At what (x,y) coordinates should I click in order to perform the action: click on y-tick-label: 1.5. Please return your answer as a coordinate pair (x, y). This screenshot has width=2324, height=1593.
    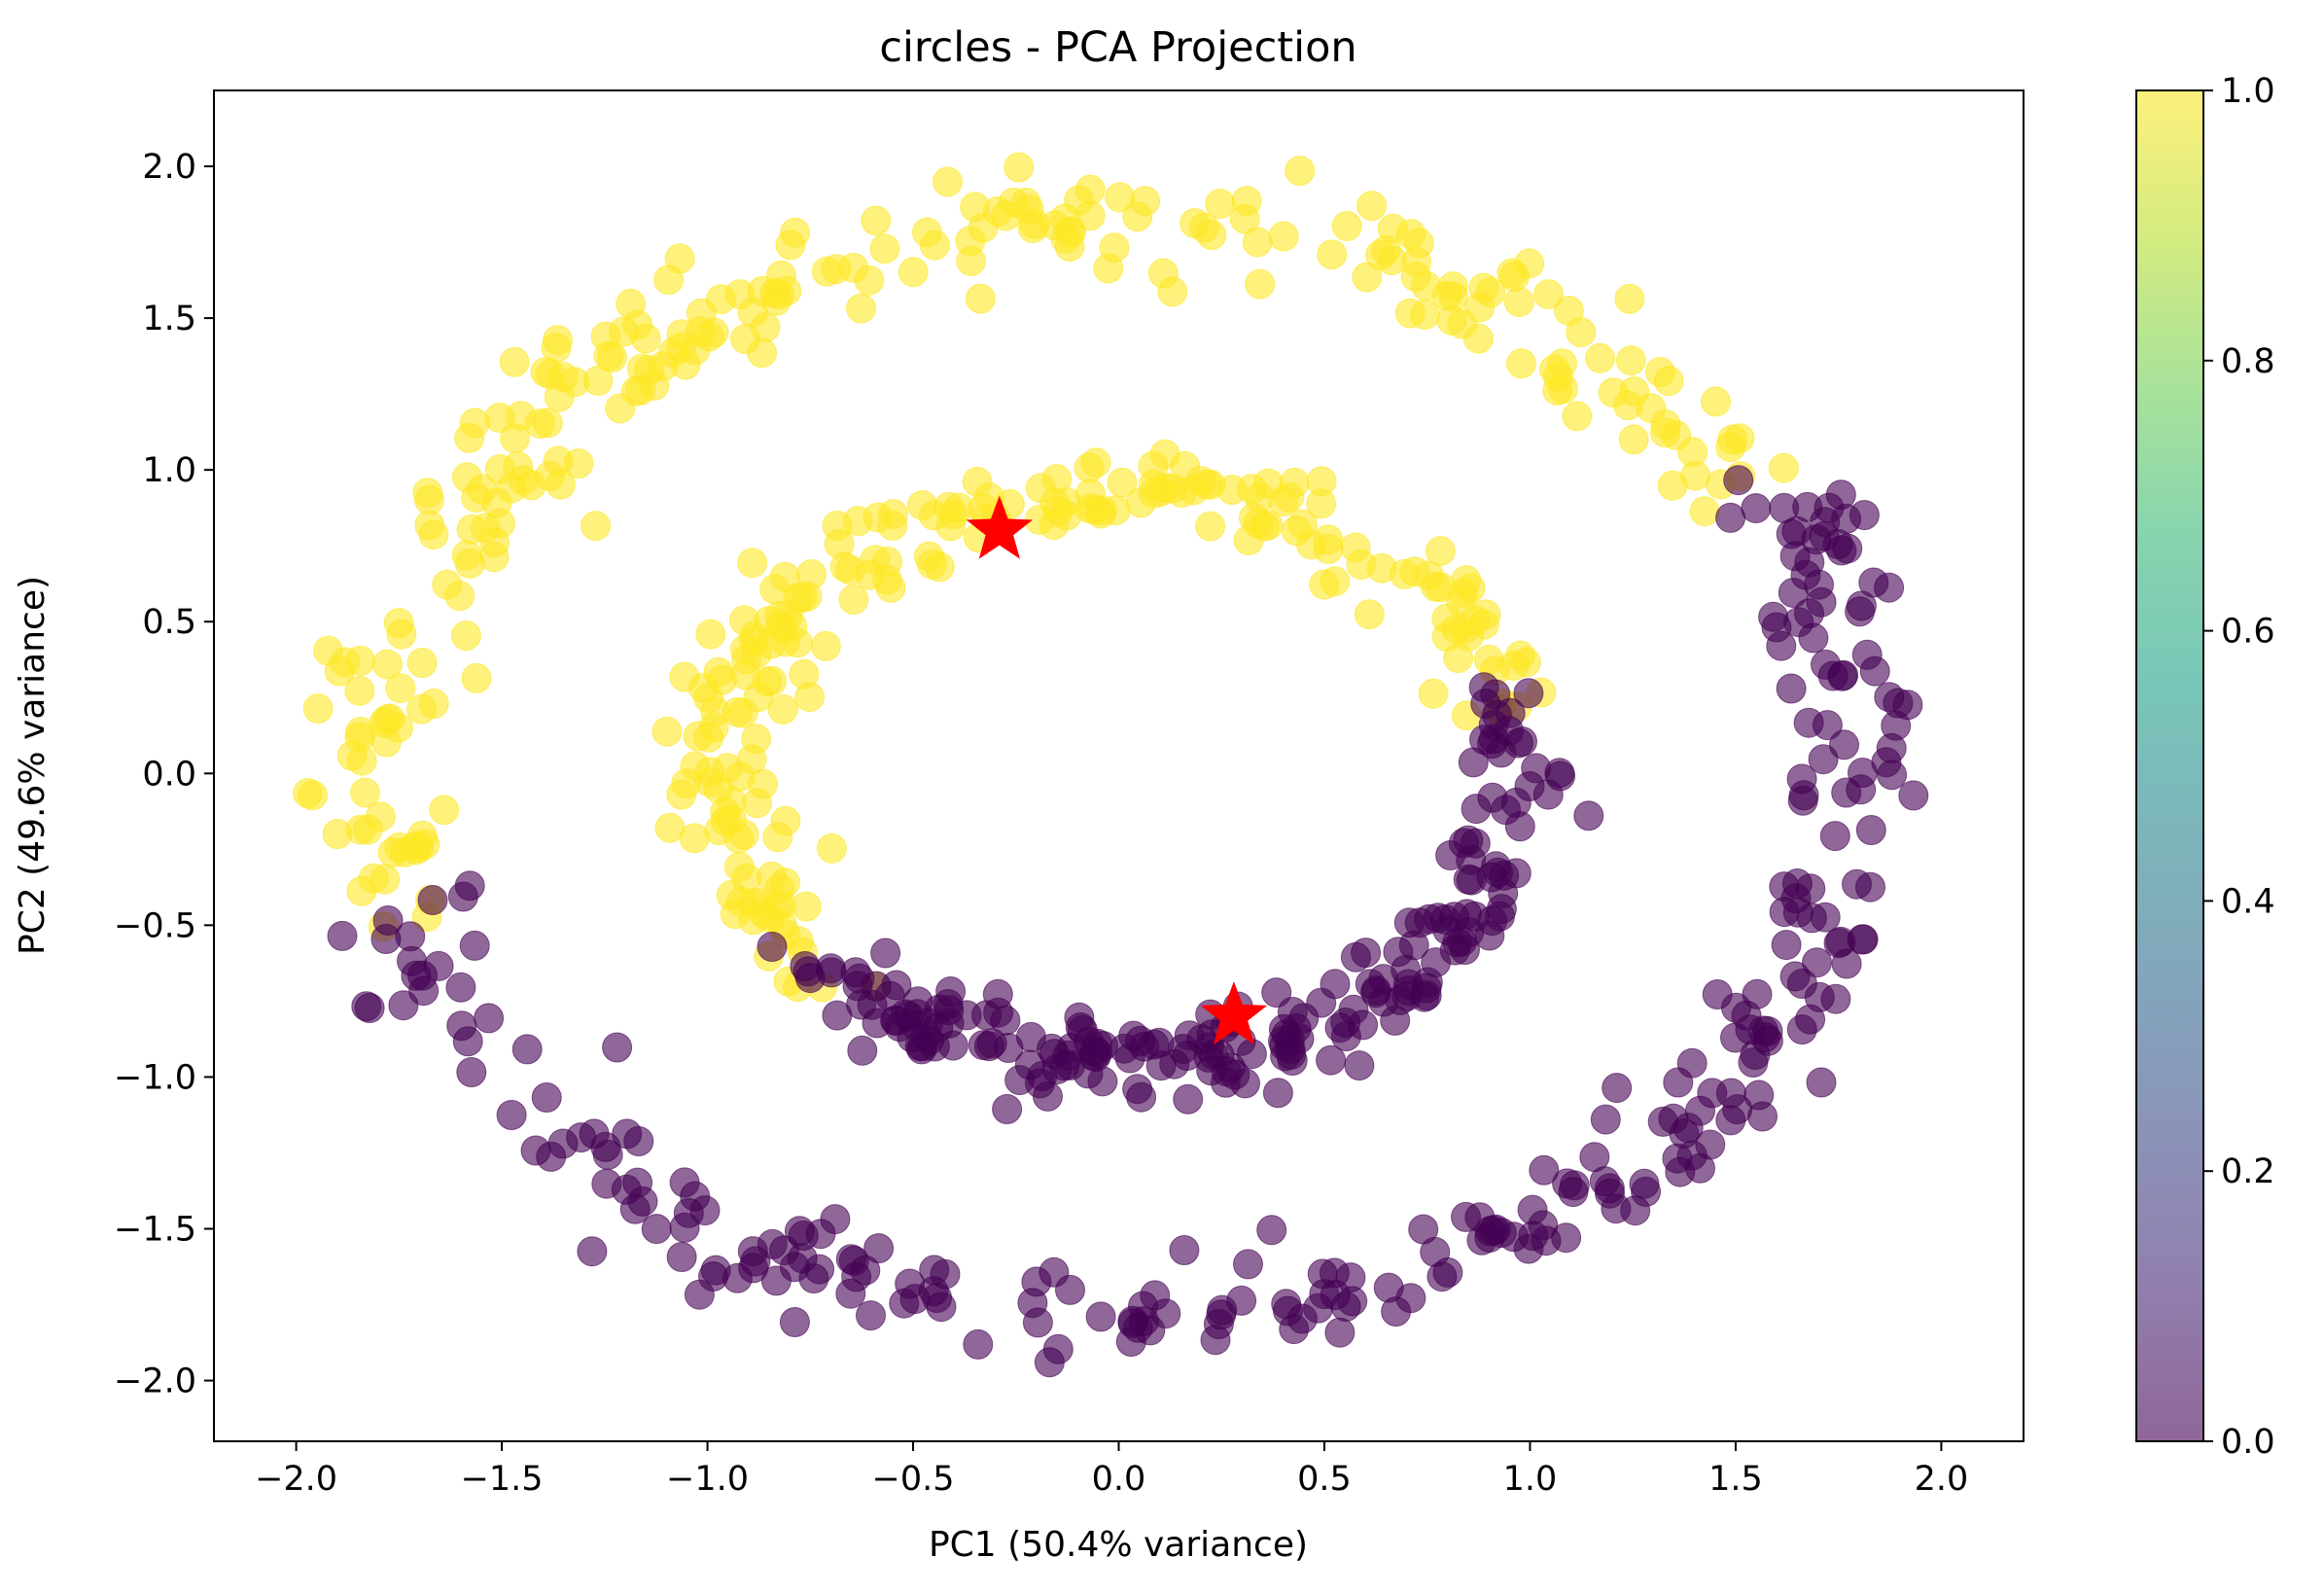
    Looking at the image, I should click on (169, 319).